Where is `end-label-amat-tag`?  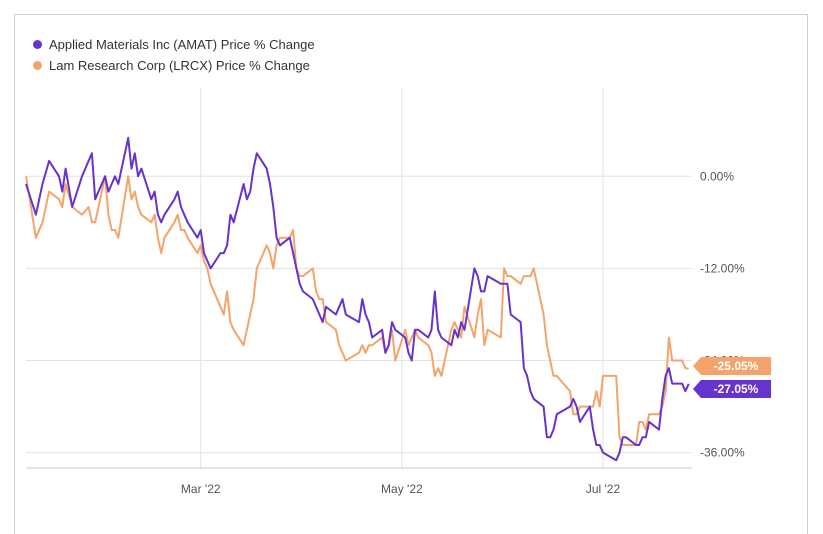
end-label-amat-tag is located at coordinates (732, 389).